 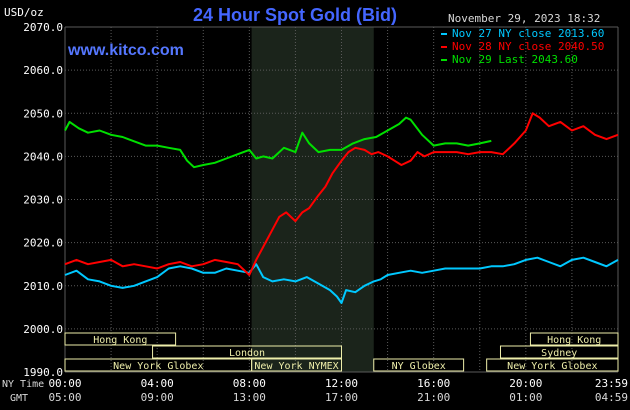 What do you see at coordinates (433, 397) in the screenshot?
I see `x-tick-label-gmt: 21:00` at bounding box center [433, 397].